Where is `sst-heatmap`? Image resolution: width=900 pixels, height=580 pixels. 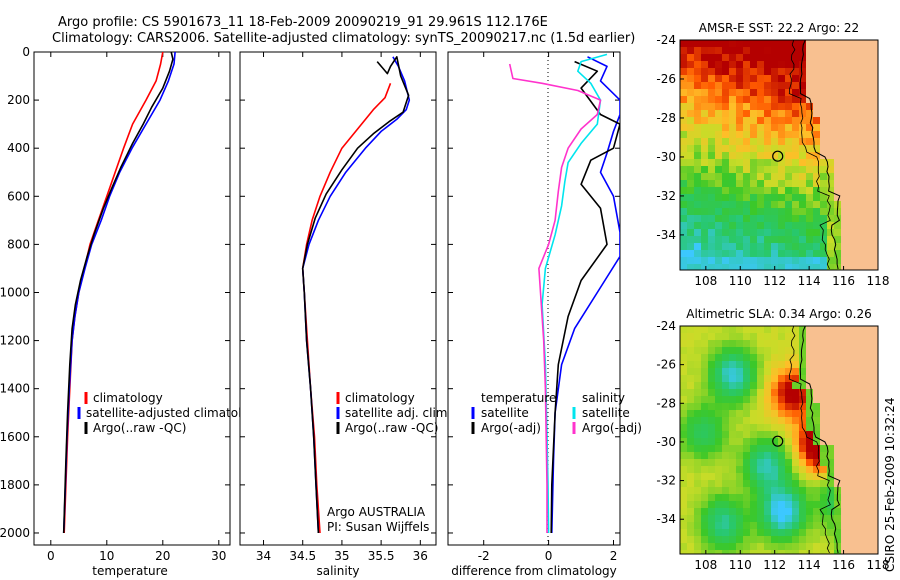 sst-heatmap is located at coordinates (779, 155).